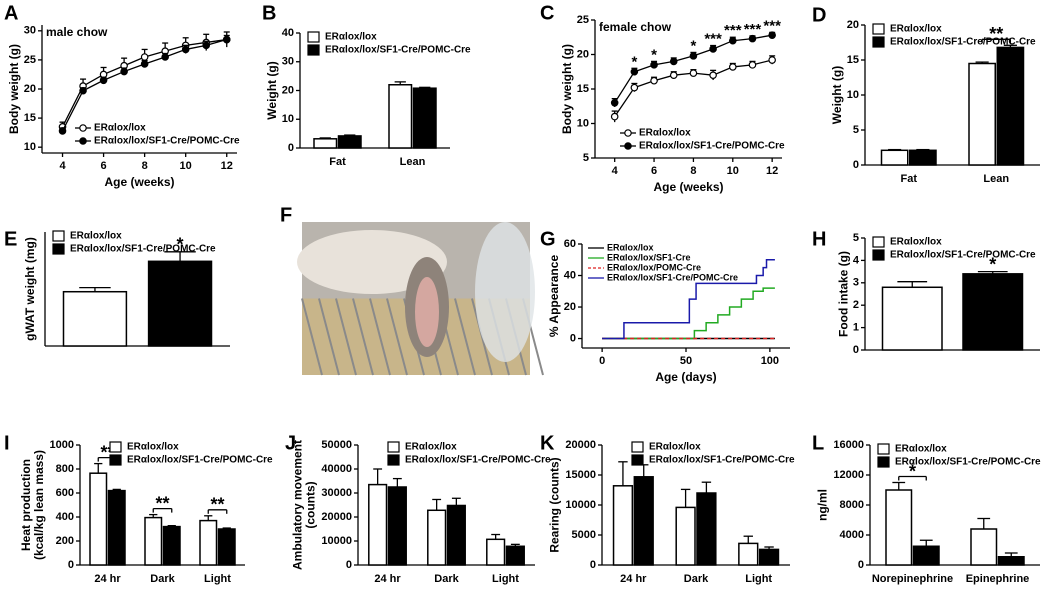 This screenshot has height=590, width=1050. What do you see at coordinates (272, 90) in the screenshot?
I see `y-axis-label: Weight (g)` at bounding box center [272, 90].